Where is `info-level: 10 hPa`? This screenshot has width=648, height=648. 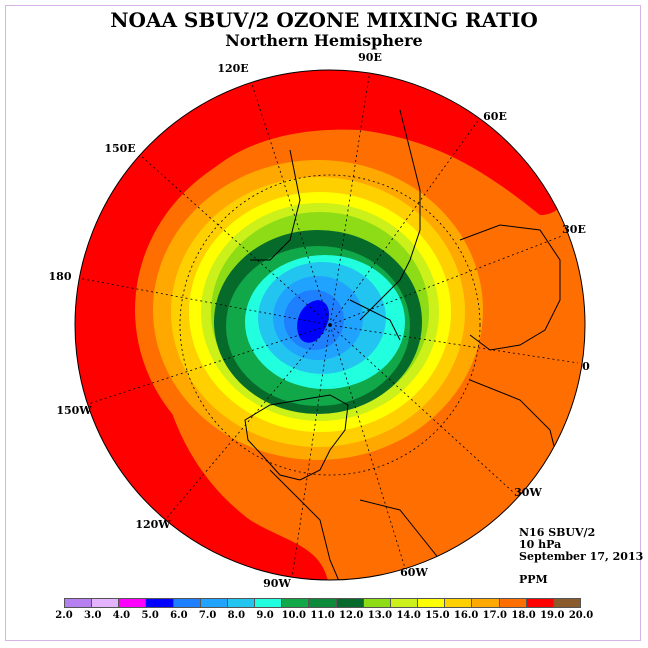 info-level: 10 hPa is located at coordinates (540, 544).